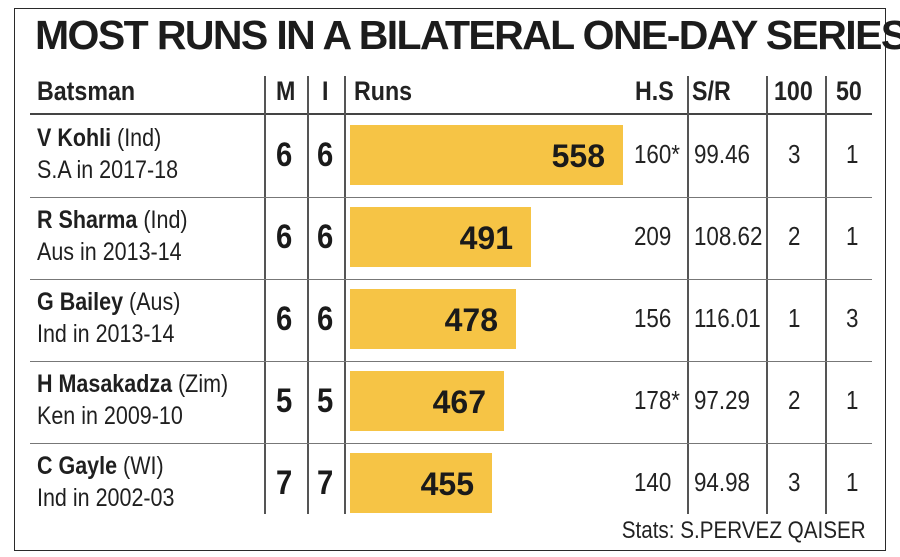  Describe the element at coordinates (471, 320) in the screenshot. I see `runs-value-label: 478` at that location.